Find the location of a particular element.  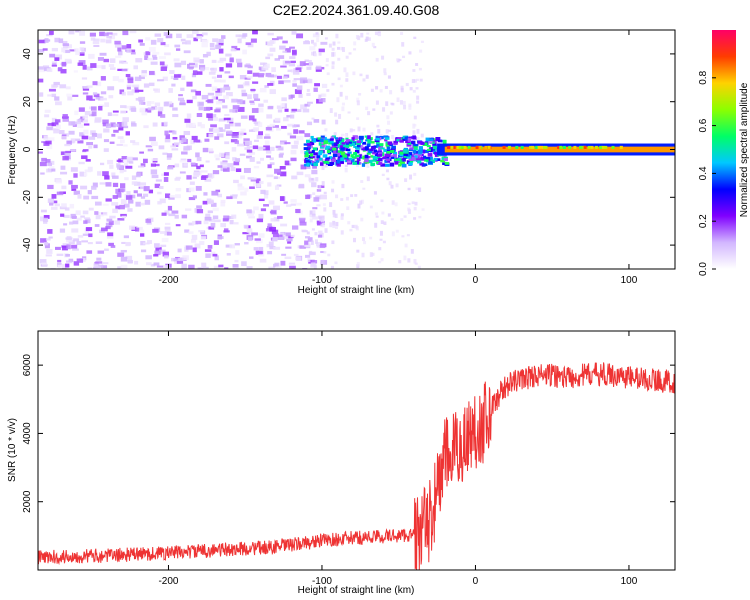

top-x-tick-label: 0 is located at coordinates (476, 280).